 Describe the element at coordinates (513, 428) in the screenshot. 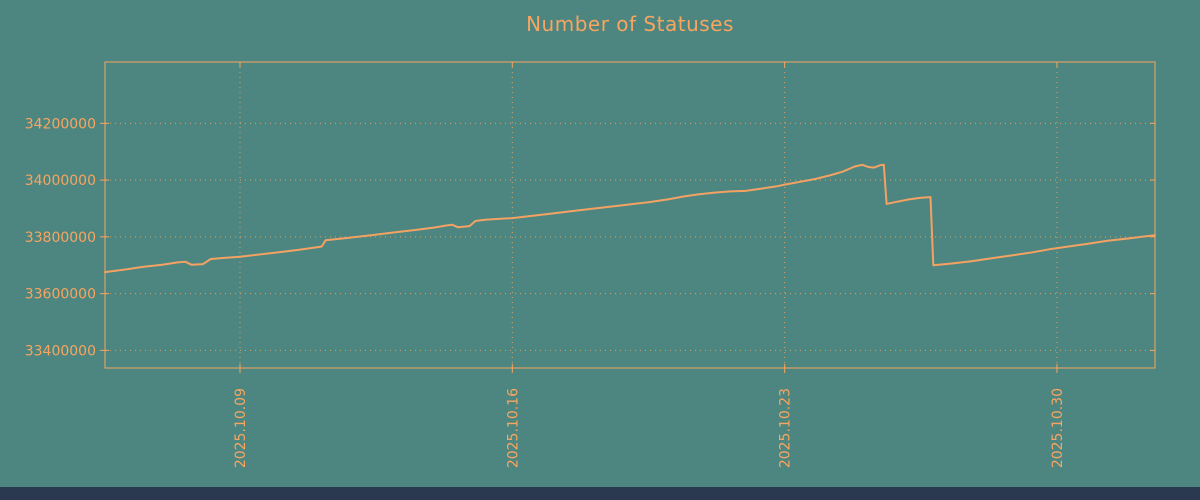

I see `x-tick-label: 2025.10.16` at that location.